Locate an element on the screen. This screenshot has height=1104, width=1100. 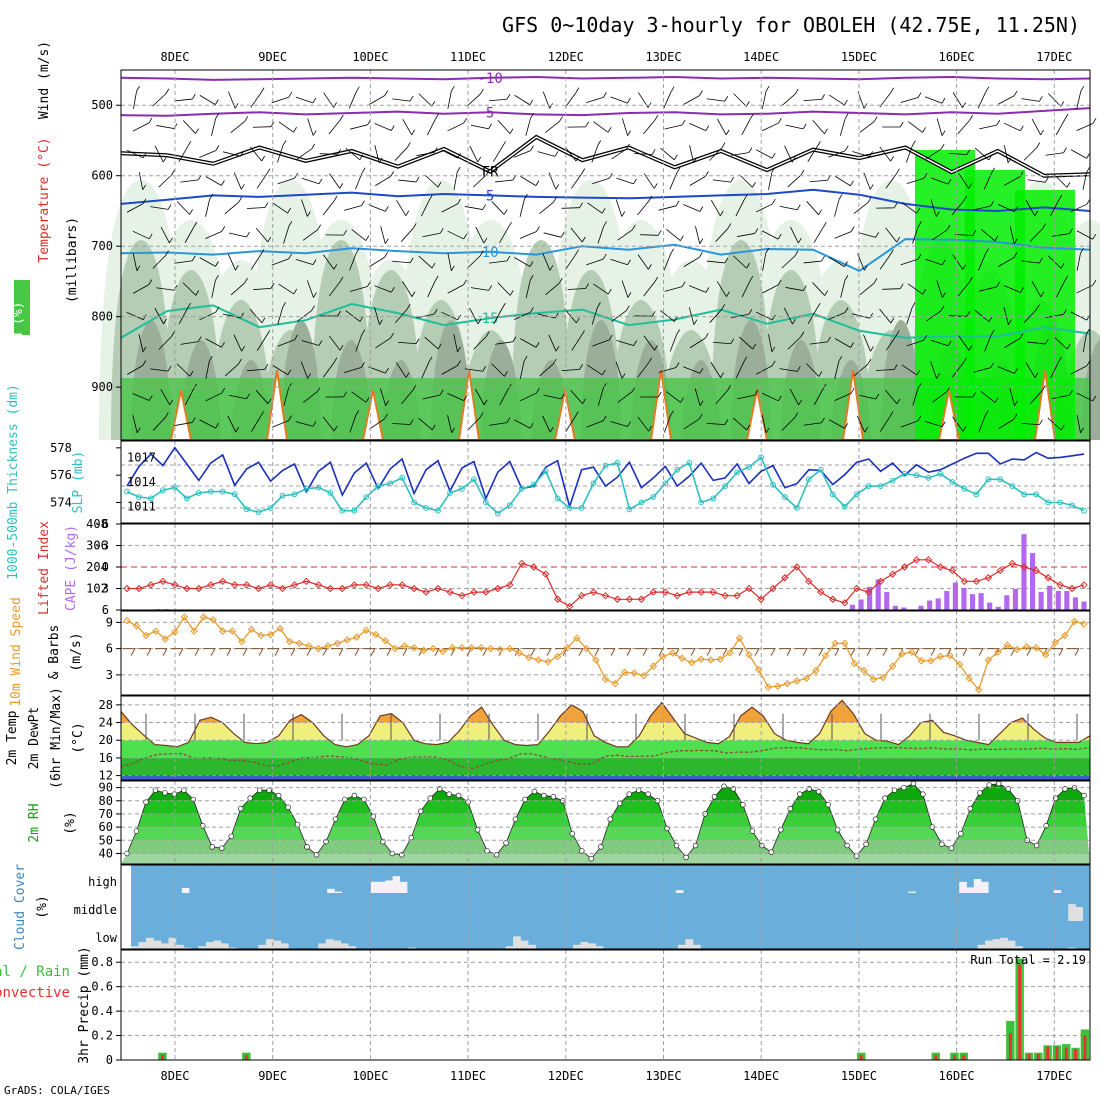
precip-total-label: Total / Rain is located at coordinates (35, 972).